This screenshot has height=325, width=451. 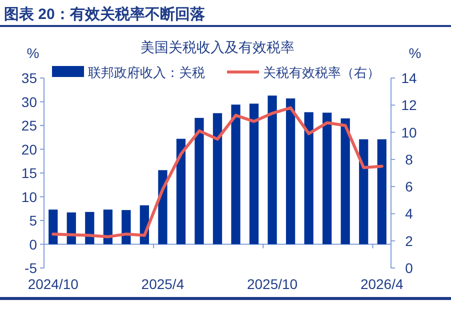 What do you see at coordinates (33, 220) in the screenshot?
I see `y-tick-label: 5` at bounding box center [33, 220].